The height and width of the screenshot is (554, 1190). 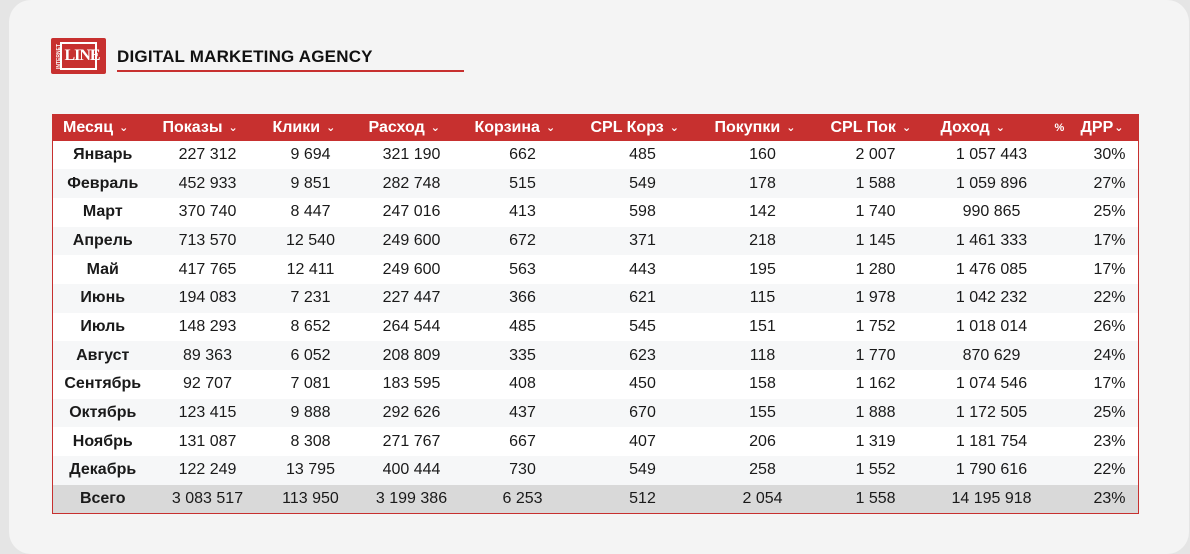 I want to click on cell-revenue: 1 057 443, so click(x=991, y=154).